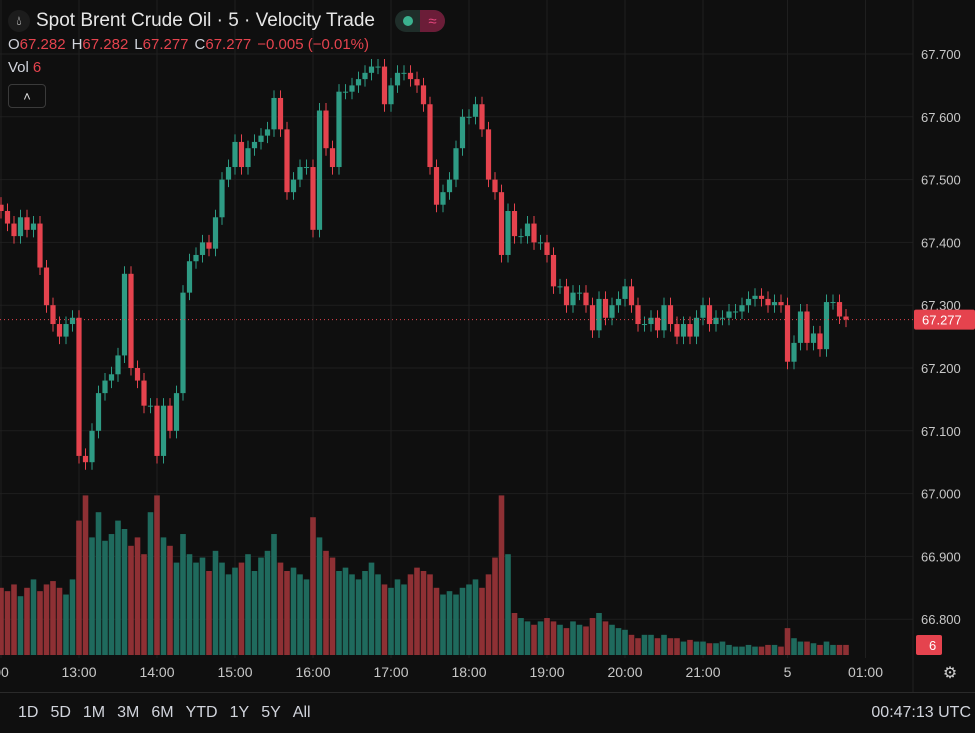 Image resolution: width=975 pixels, height=733 pixels. Describe the element at coordinates (420, 21) in the screenshot. I see `market-status-toggle: ≈` at that location.